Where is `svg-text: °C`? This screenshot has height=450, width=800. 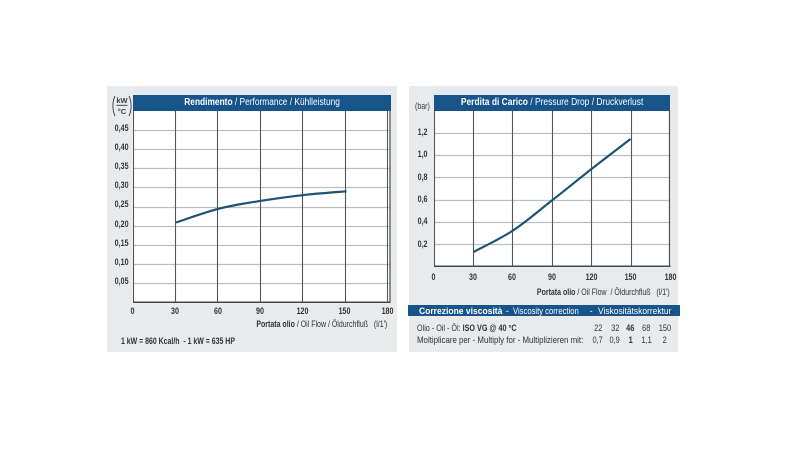 svg-text: °C is located at coordinates (121, 111).